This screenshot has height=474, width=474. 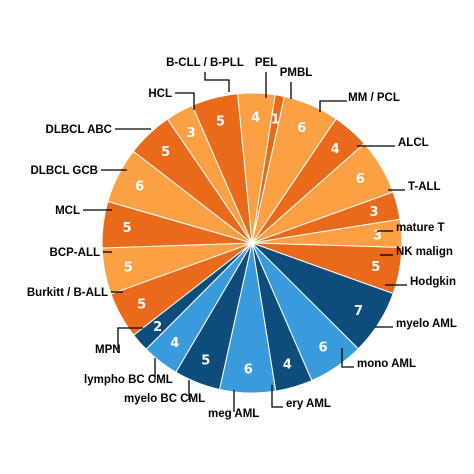 What do you see at coordinates (67, 211) in the screenshot?
I see `category-label-mcl: MCL` at bounding box center [67, 211].